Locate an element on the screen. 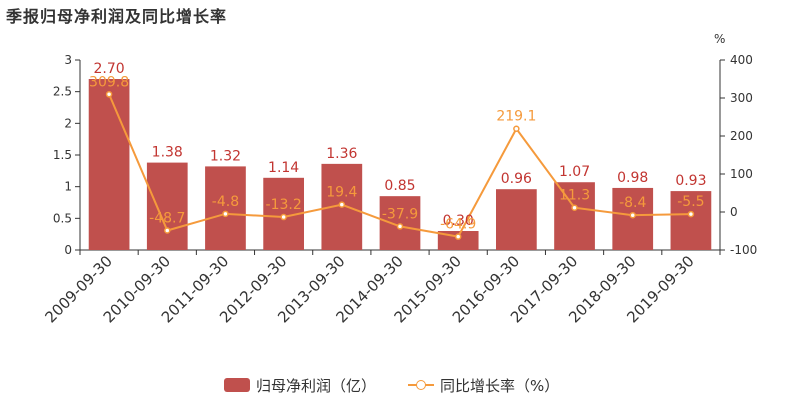 Image resolution: width=800 pixels, height=400 pixels. legend-bar-swatch-icon is located at coordinates (237, 385).